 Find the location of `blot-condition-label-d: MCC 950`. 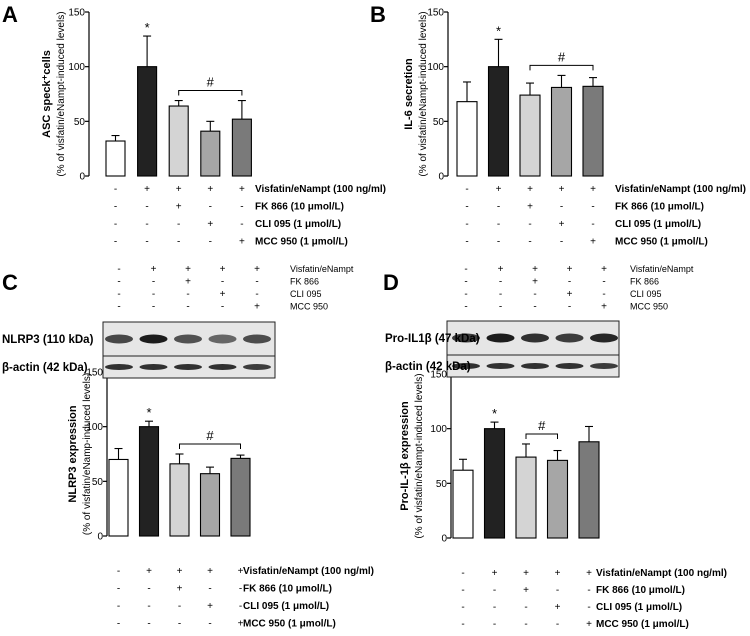

blot-condition-label-d: MCC 950 is located at coordinates (649, 307).